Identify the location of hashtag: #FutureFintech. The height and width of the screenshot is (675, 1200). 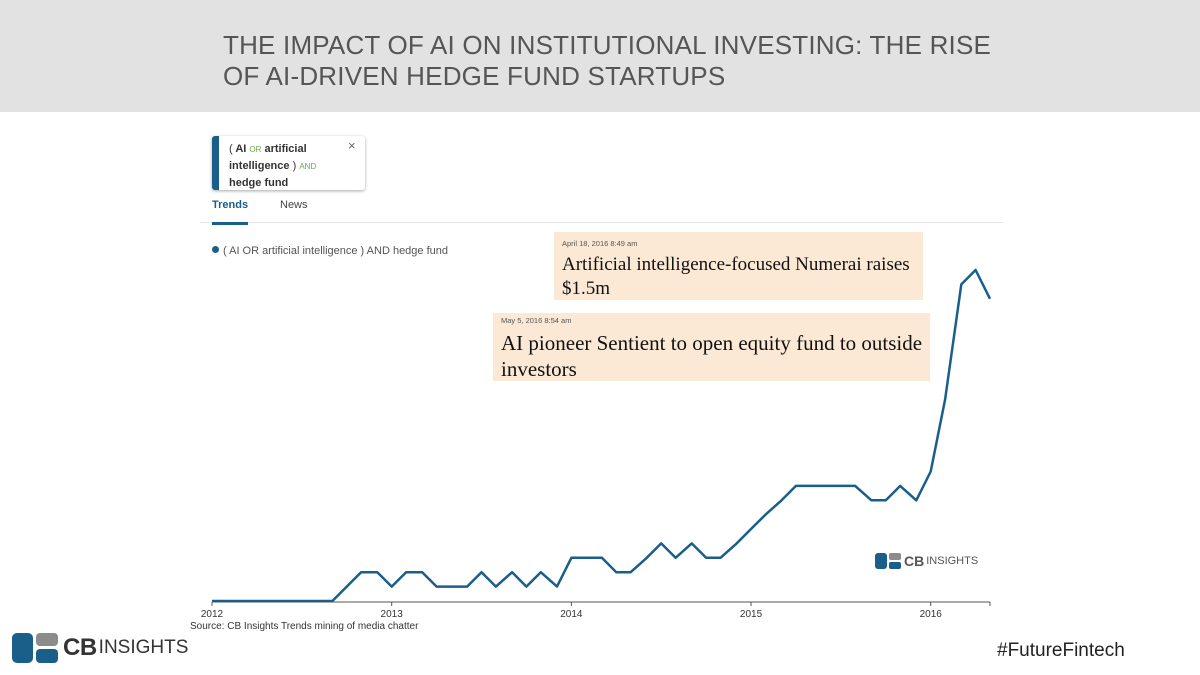
(1061, 650).